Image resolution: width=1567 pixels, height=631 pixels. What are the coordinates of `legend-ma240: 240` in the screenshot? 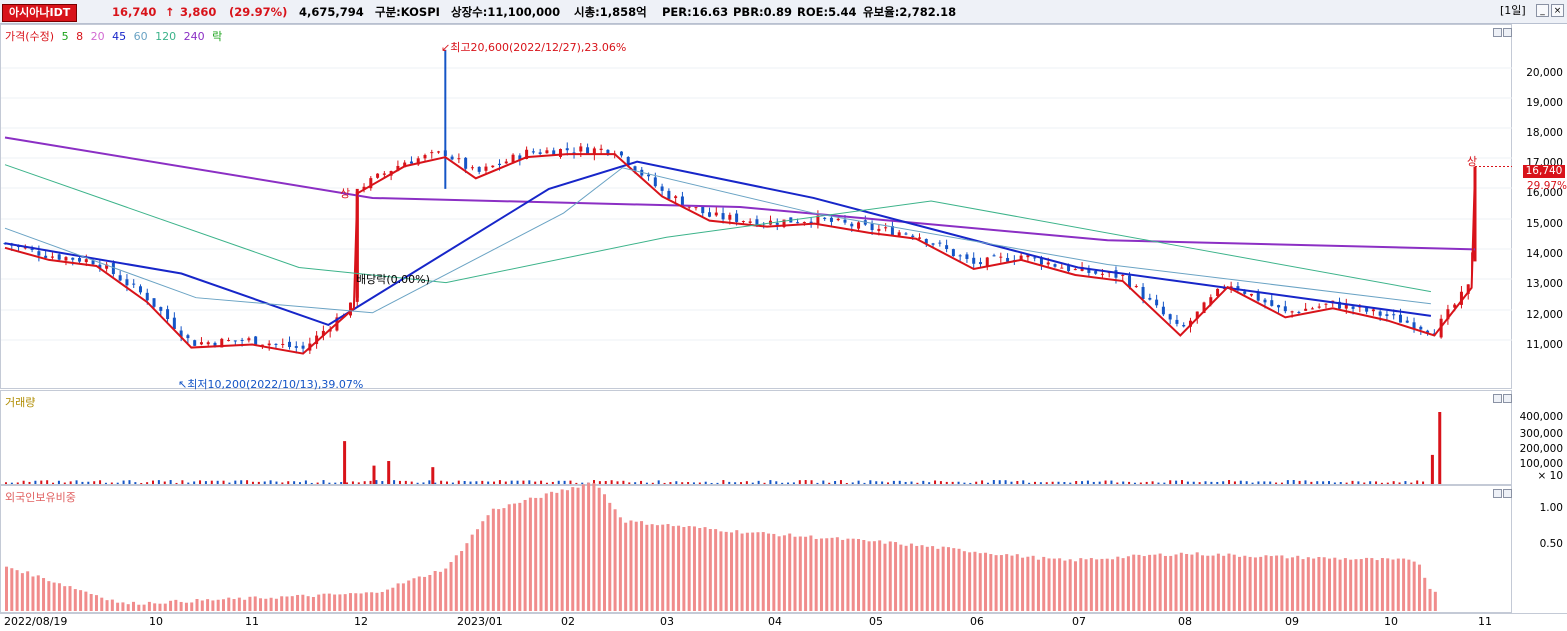 It's located at (194, 36).